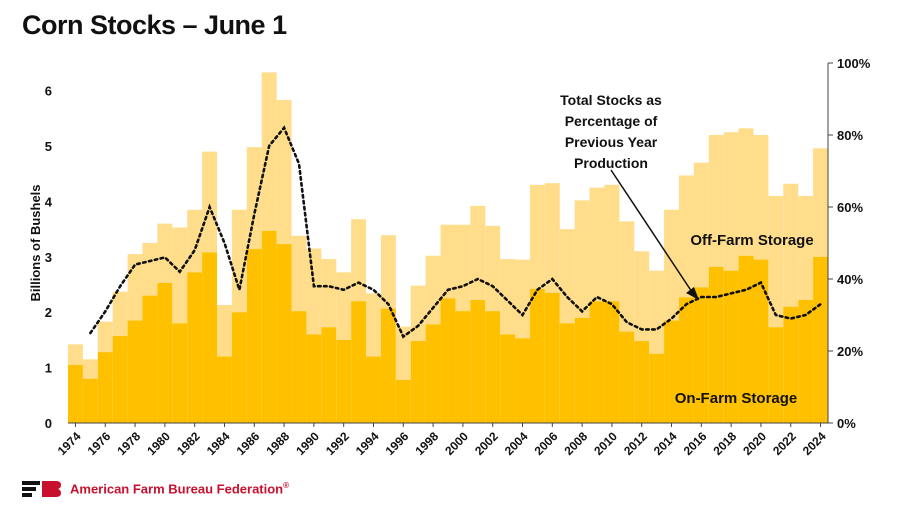  I want to click on annotation-line: Production, so click(611, 163).